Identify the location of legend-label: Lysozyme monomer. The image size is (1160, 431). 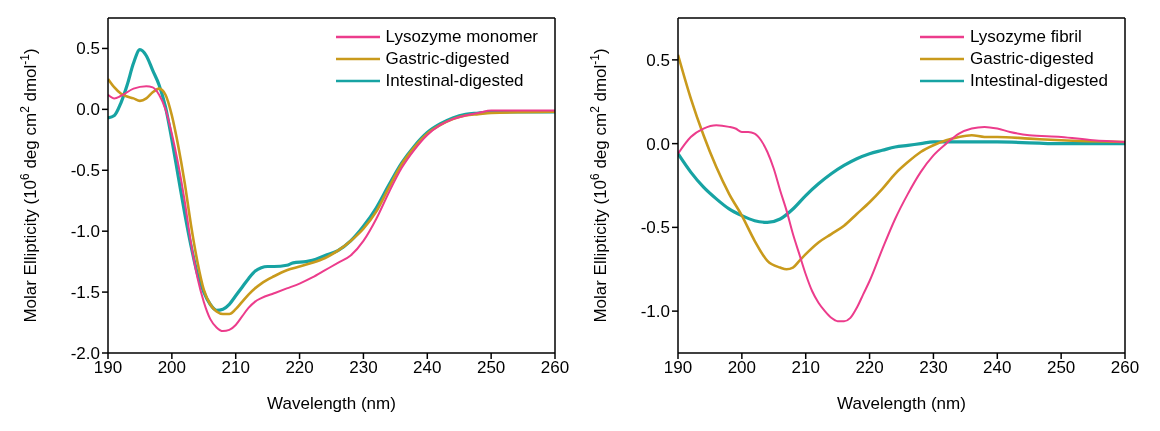
(461, 37).